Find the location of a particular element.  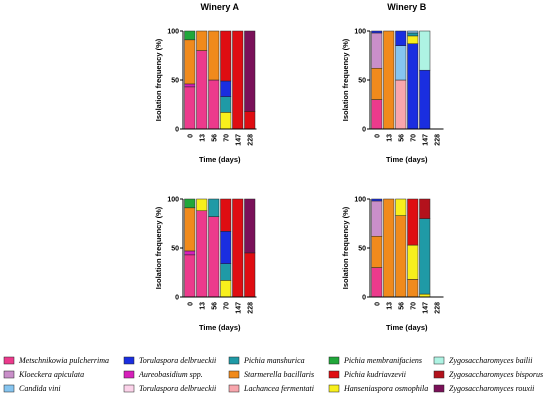

legend-item: Zygosaccharomyces bisporus is located at coordinates (488, 374).